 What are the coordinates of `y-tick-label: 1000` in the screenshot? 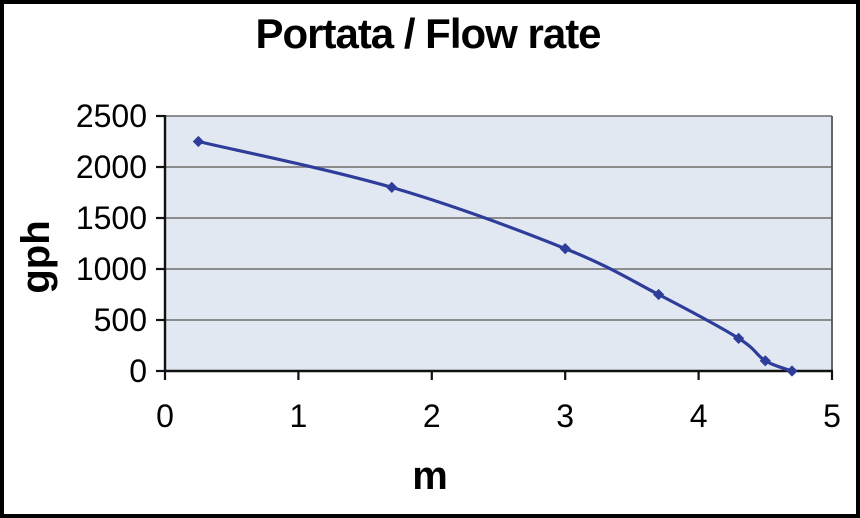 It's located at (111, 269).